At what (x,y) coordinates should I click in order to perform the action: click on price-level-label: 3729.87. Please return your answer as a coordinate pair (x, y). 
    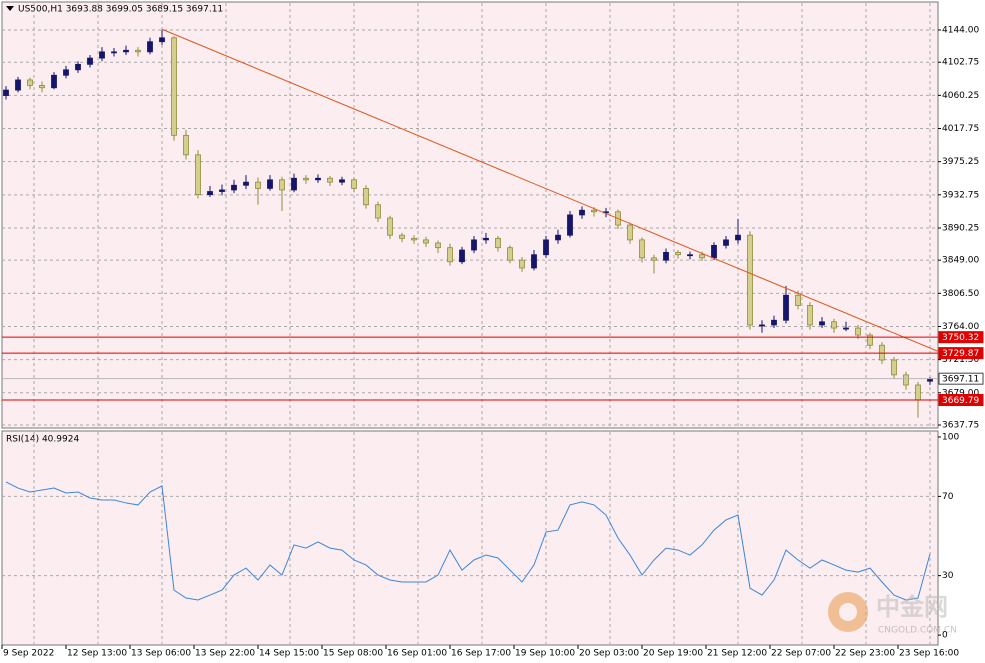
    Looking at the image, I should click on (960, 354).